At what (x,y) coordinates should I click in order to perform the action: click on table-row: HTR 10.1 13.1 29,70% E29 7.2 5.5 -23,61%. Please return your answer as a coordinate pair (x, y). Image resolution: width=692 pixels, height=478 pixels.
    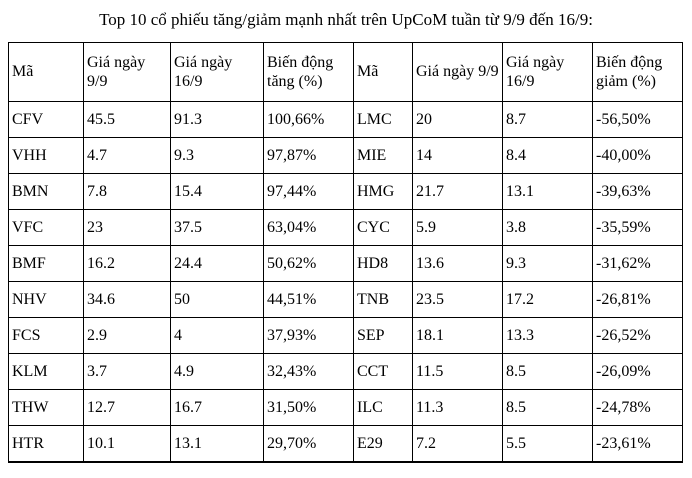
    Looking at the image, I should click on (345, 444).